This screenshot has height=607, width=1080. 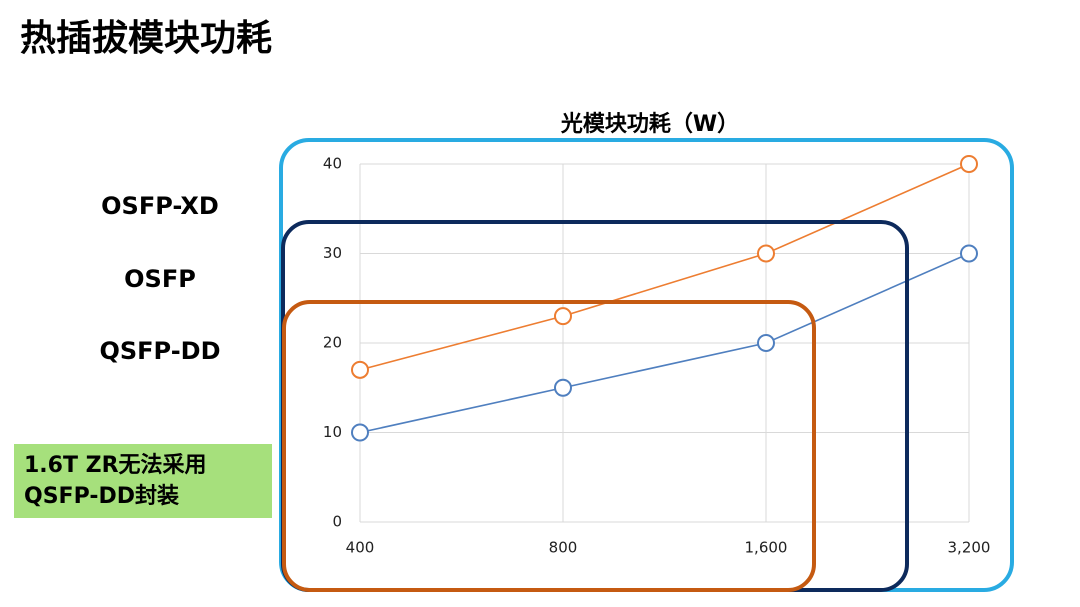 I want to click on form-factor-label: QSFP-DD, so click(x=159, y=351).